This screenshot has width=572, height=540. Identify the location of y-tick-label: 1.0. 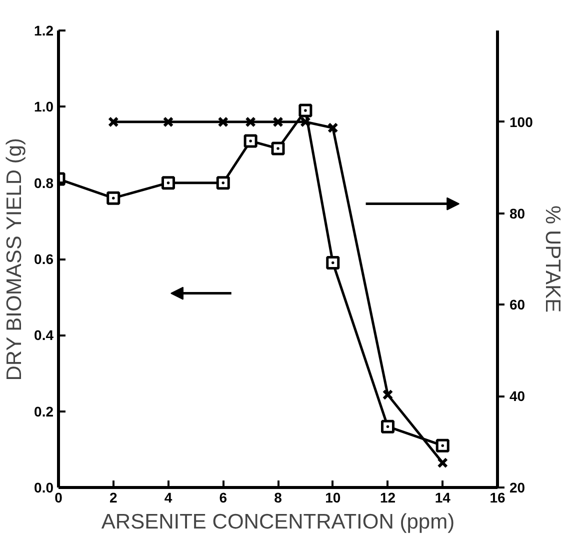
(44, 106).